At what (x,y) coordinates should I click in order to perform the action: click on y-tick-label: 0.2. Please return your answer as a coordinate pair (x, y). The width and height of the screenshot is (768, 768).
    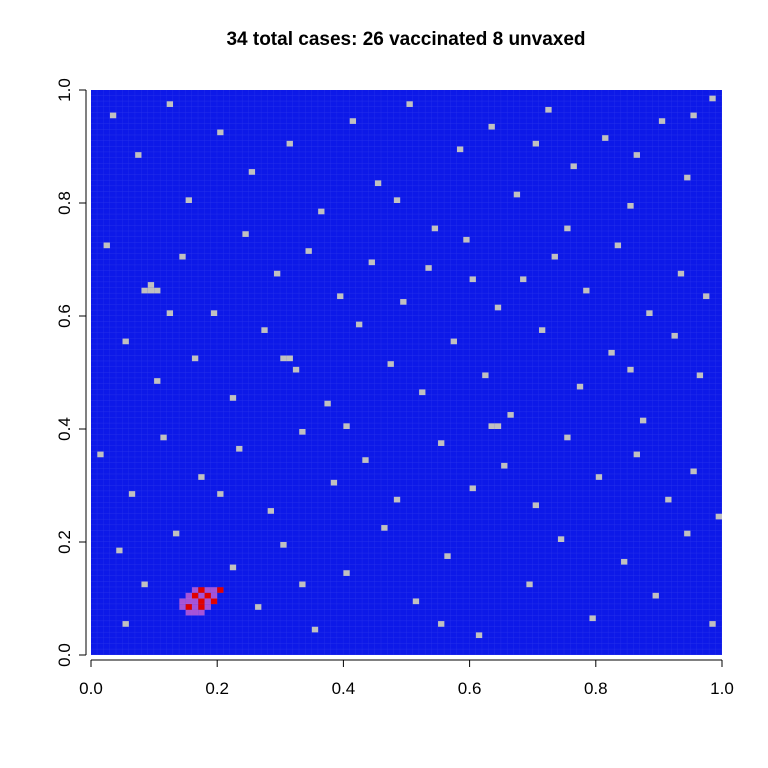
    Looking at the image, I should click on (64, 542).